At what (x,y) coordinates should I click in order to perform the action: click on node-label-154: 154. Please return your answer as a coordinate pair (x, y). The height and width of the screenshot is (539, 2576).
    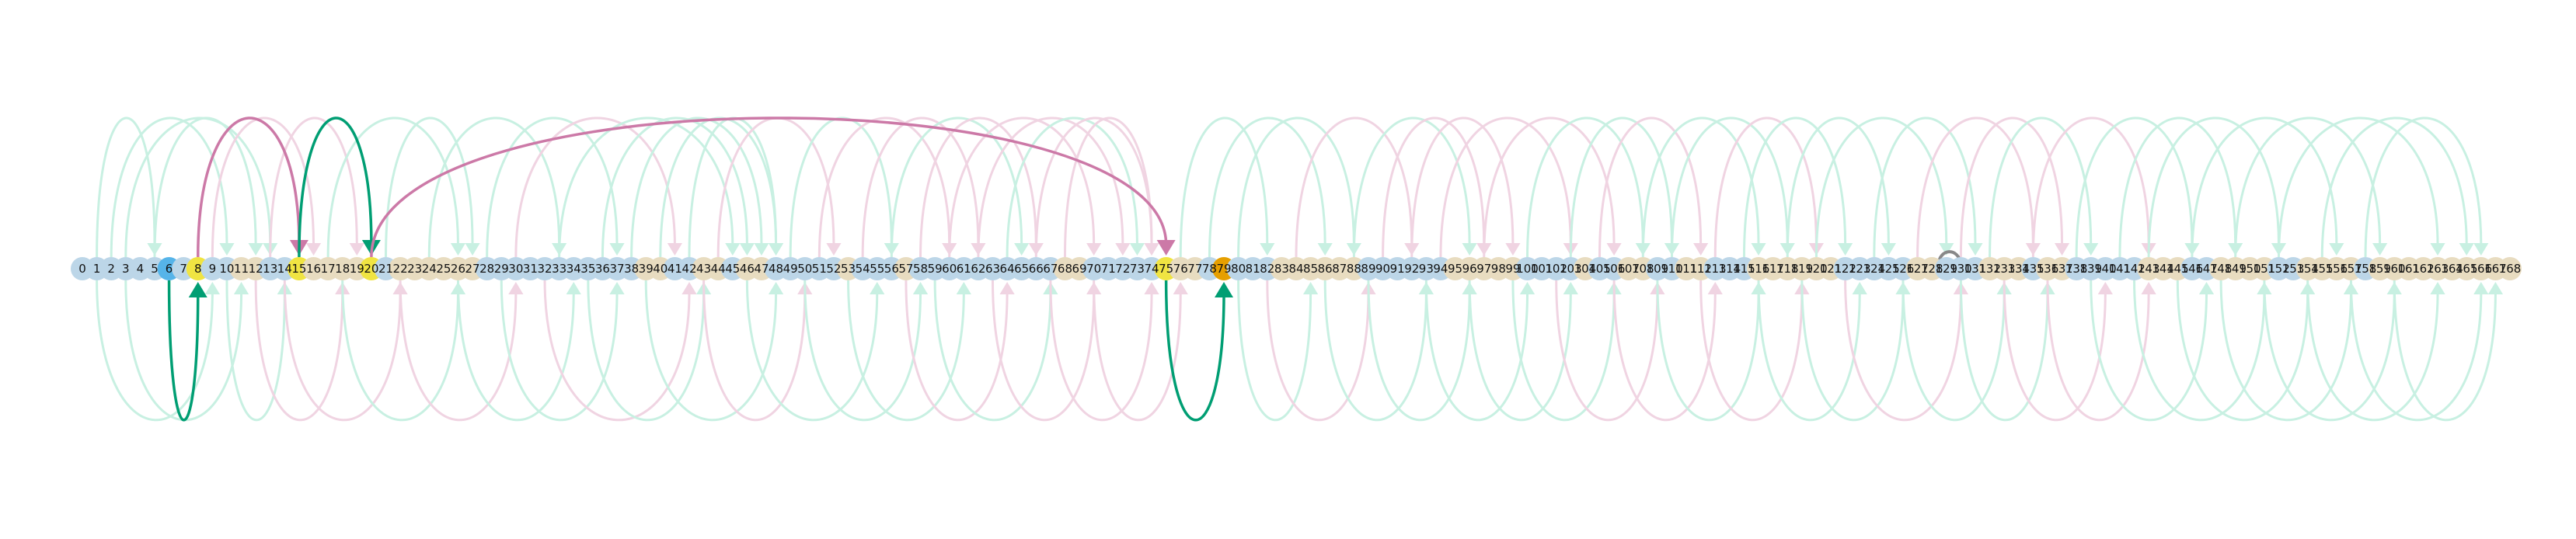
    Looking at the image, I should click on (2307, 269).